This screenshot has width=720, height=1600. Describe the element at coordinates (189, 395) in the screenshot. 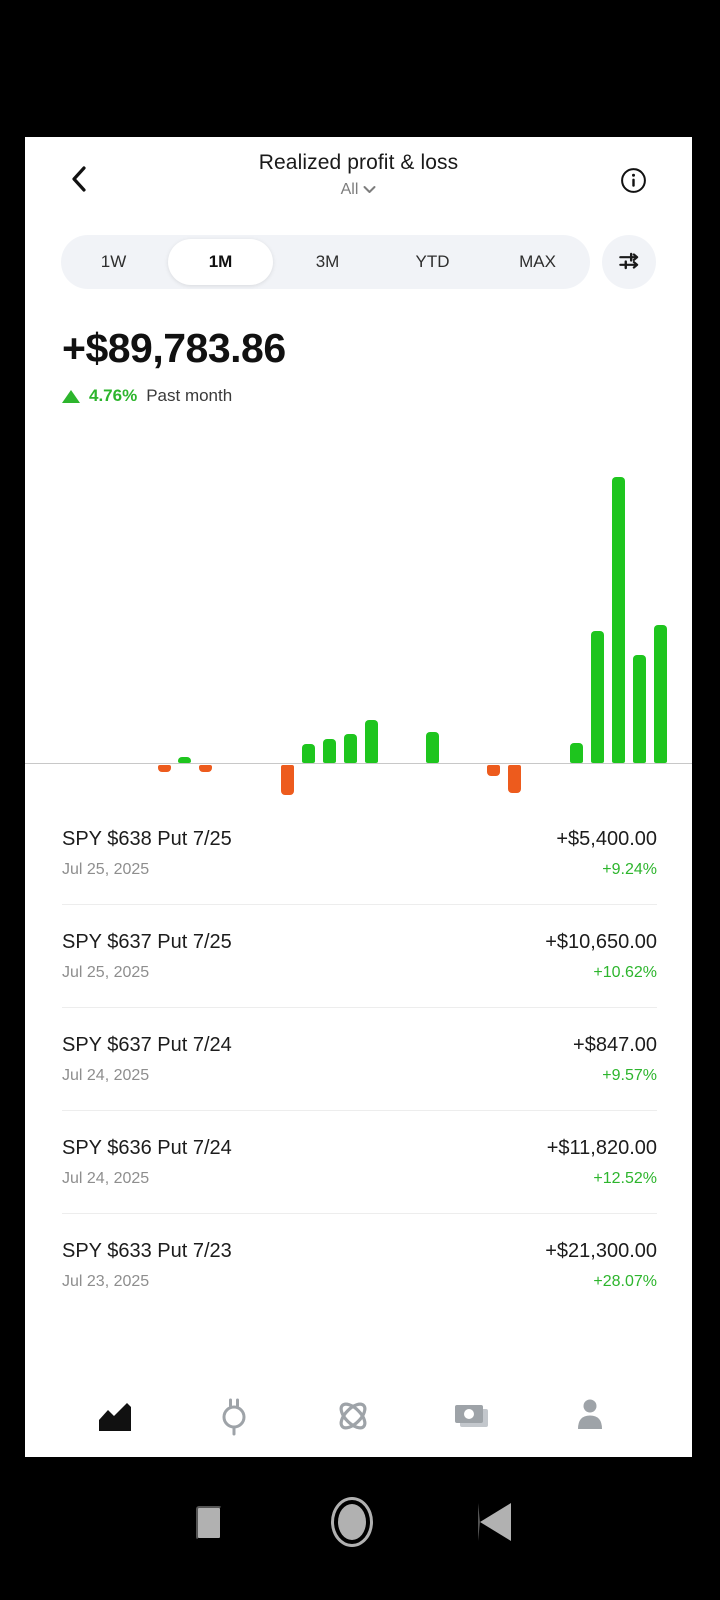

I see `pnl-period-label: Past month` at that location.